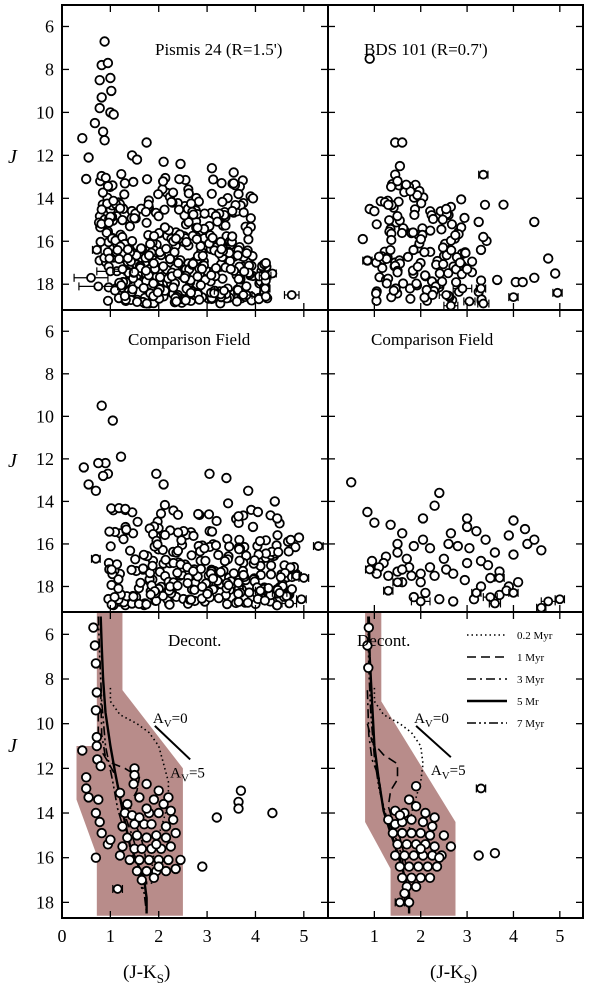 The height and width of the screenshot is (991, 600). Describe the element at coordinates (49, 69) in the screenshot. I see `y-tick-label: 8` at that location.